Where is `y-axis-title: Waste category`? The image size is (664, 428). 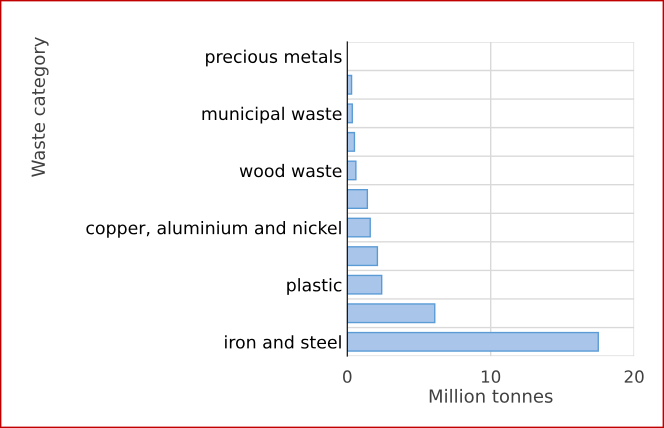 y-axis-title: Waste category is located at coordinates (40, 107).